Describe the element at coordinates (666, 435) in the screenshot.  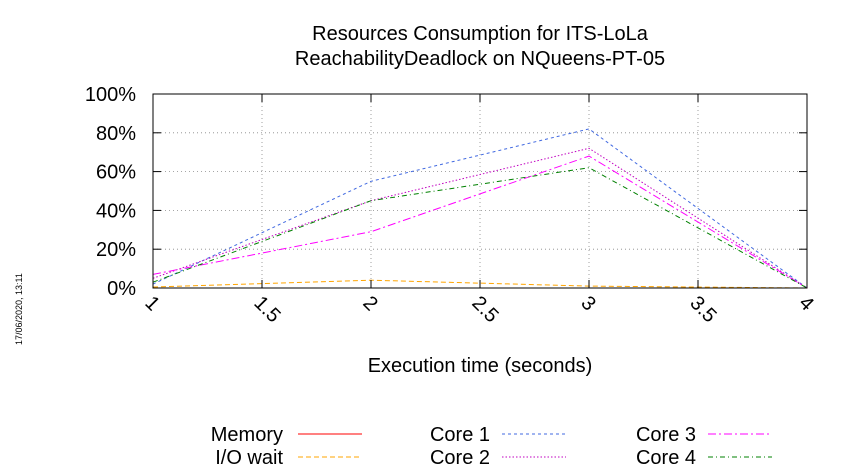
I see `legend-label: Core 3` at that location.